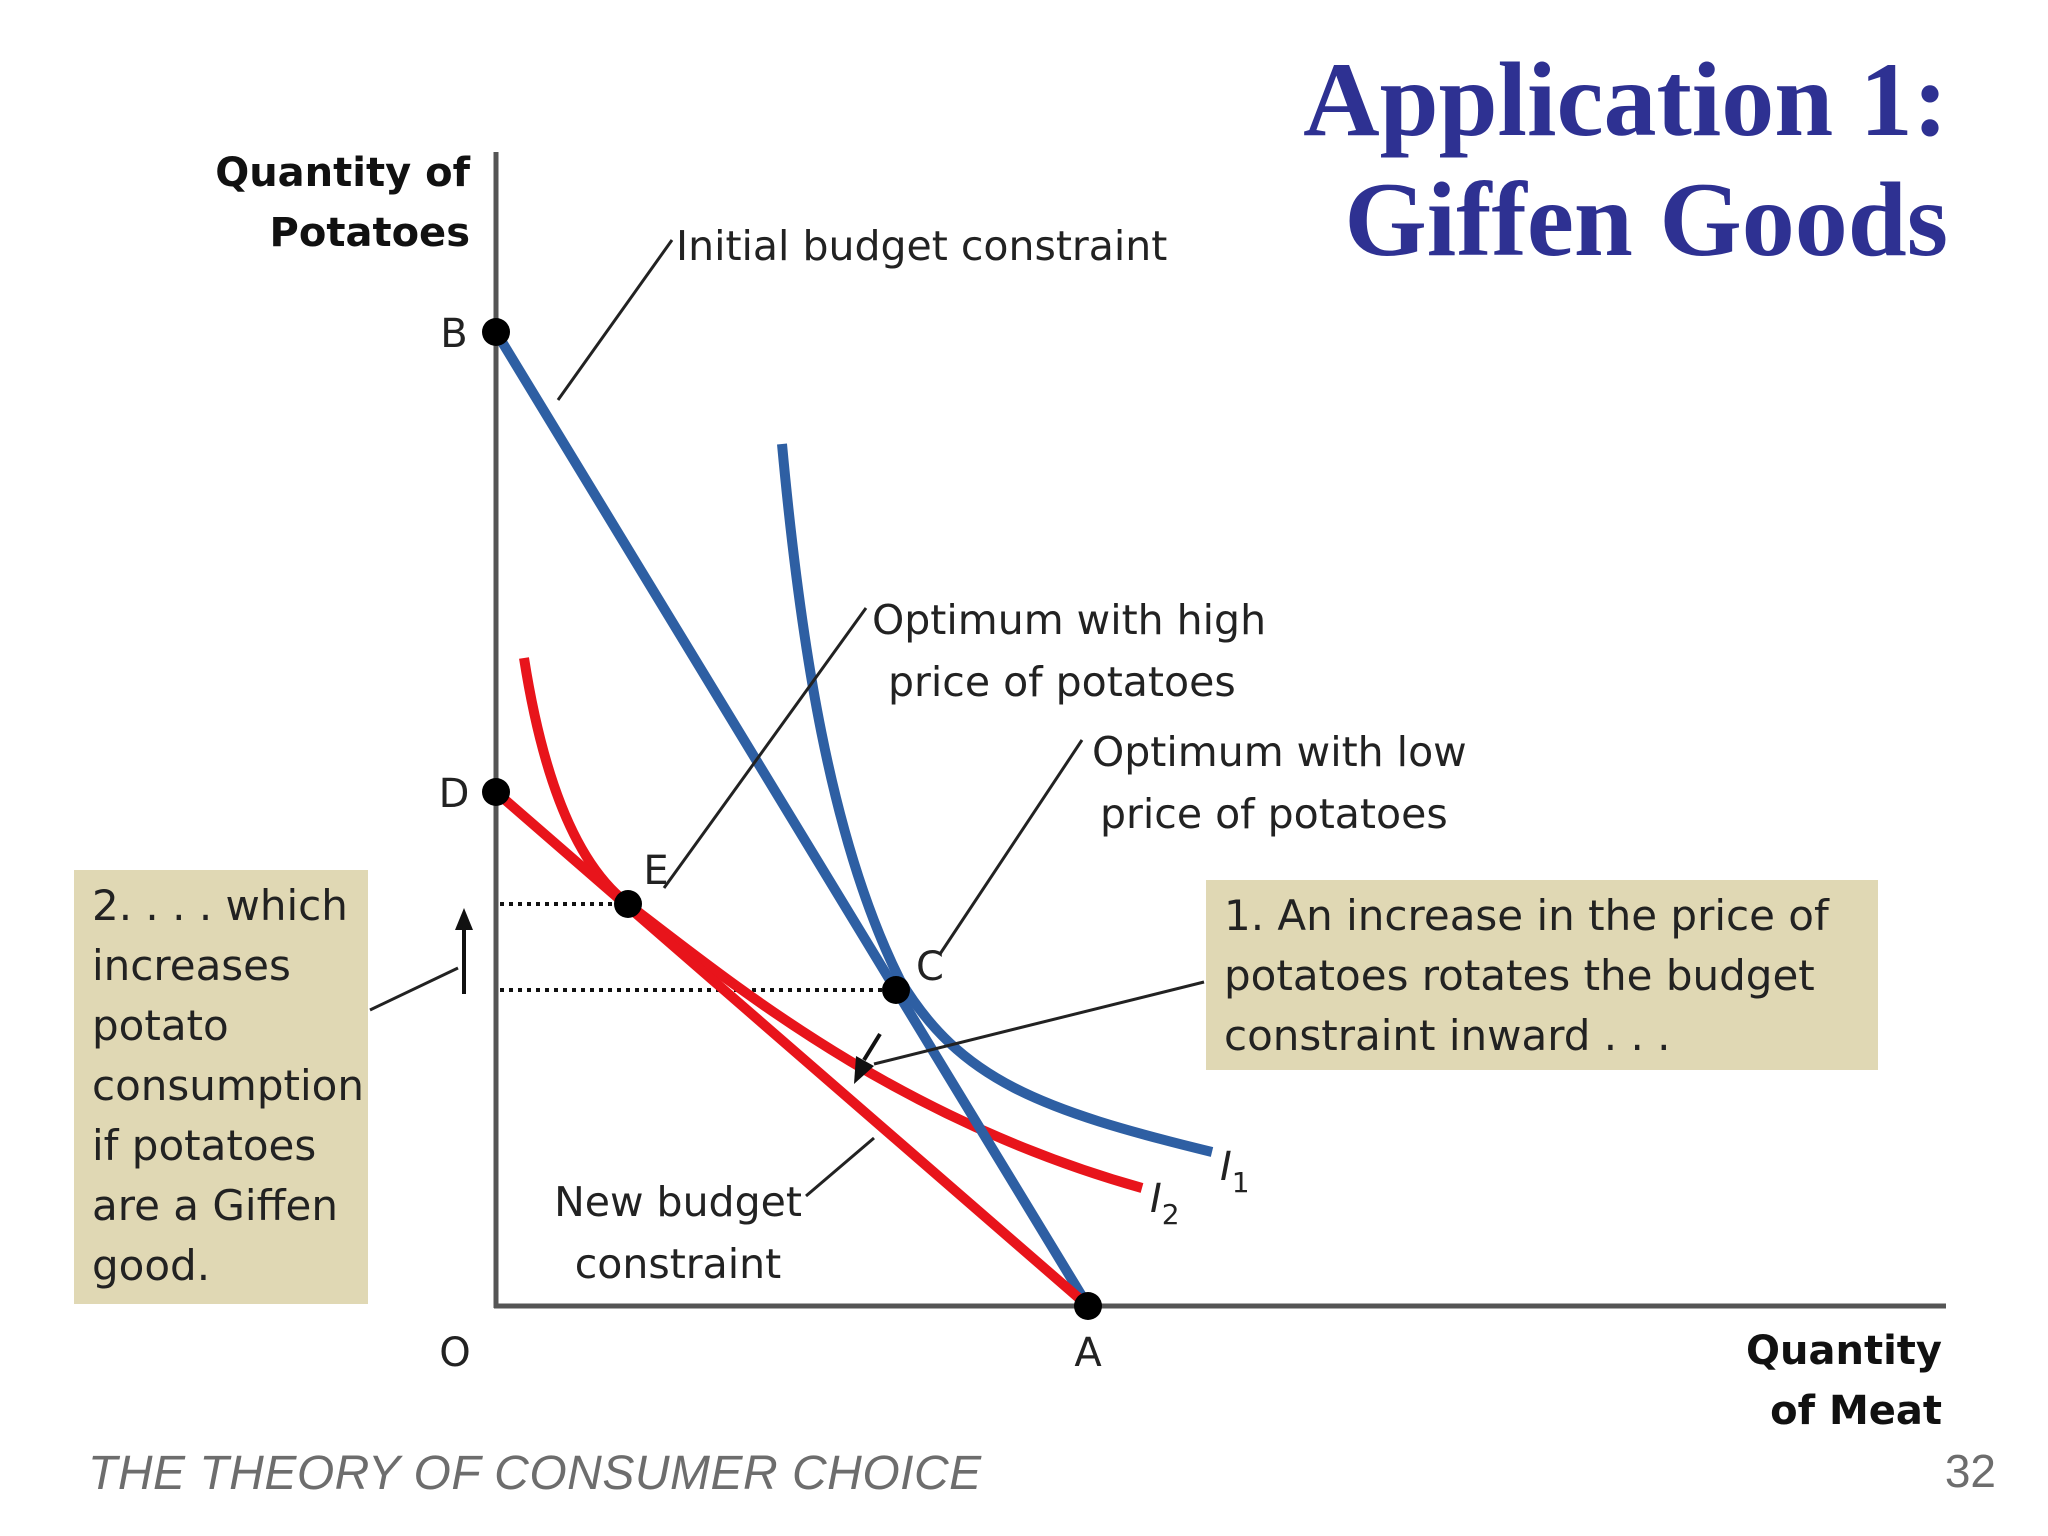 The height and width of the screenshot is (1536, 2048). Describe the element at coordinates (454, 794) in the screenshot. I see `point-label-d: D` at that location.